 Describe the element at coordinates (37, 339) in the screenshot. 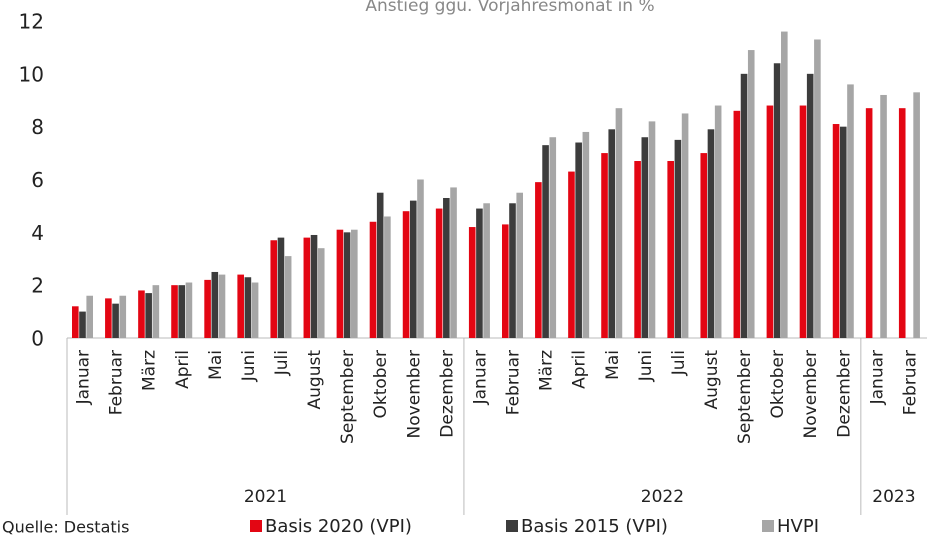

I see `y-tick-label: 0` at that location.